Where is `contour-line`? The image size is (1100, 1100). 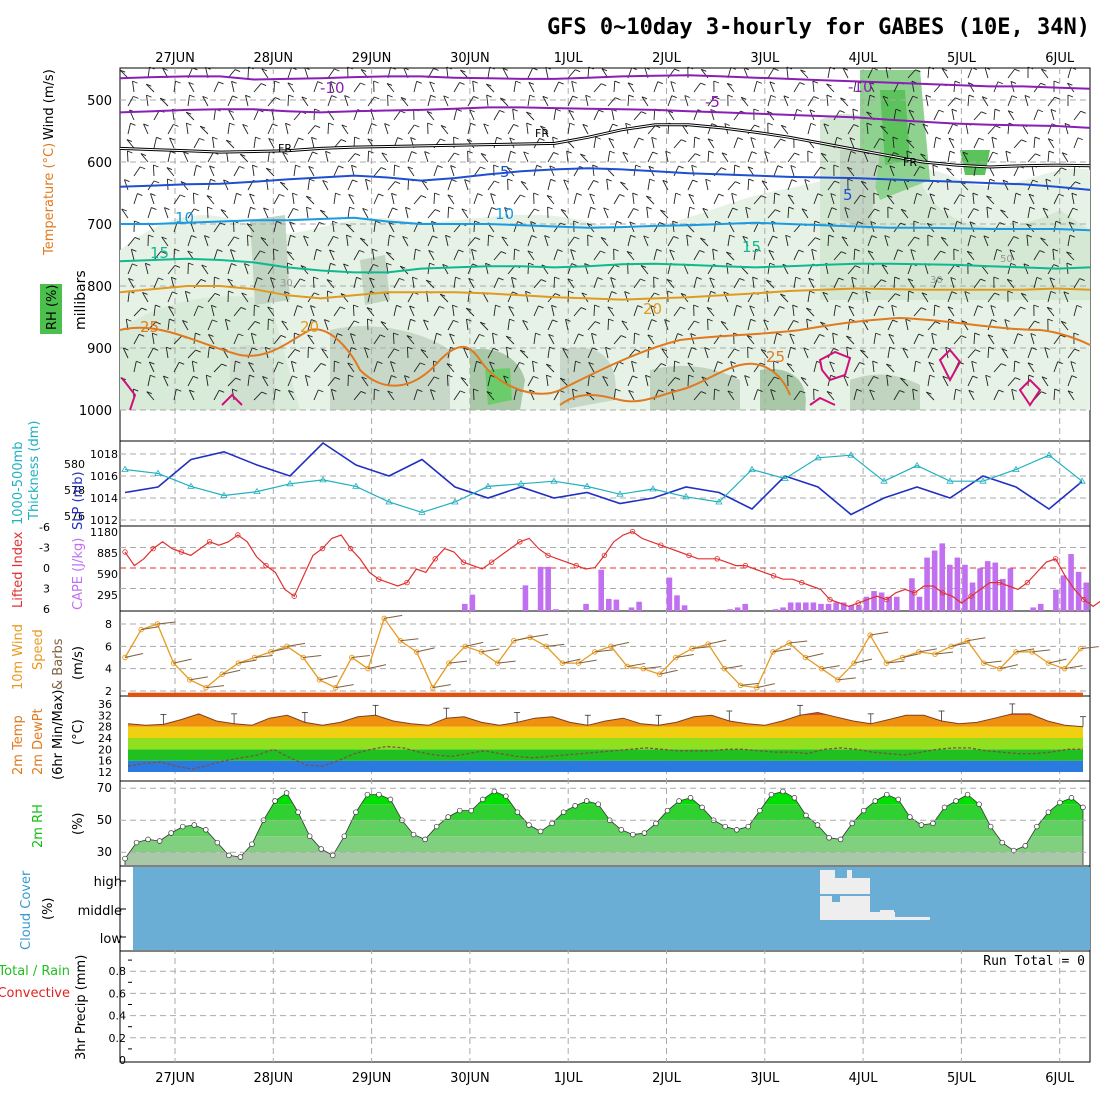 contour-line is located at coordinates (605, 179).